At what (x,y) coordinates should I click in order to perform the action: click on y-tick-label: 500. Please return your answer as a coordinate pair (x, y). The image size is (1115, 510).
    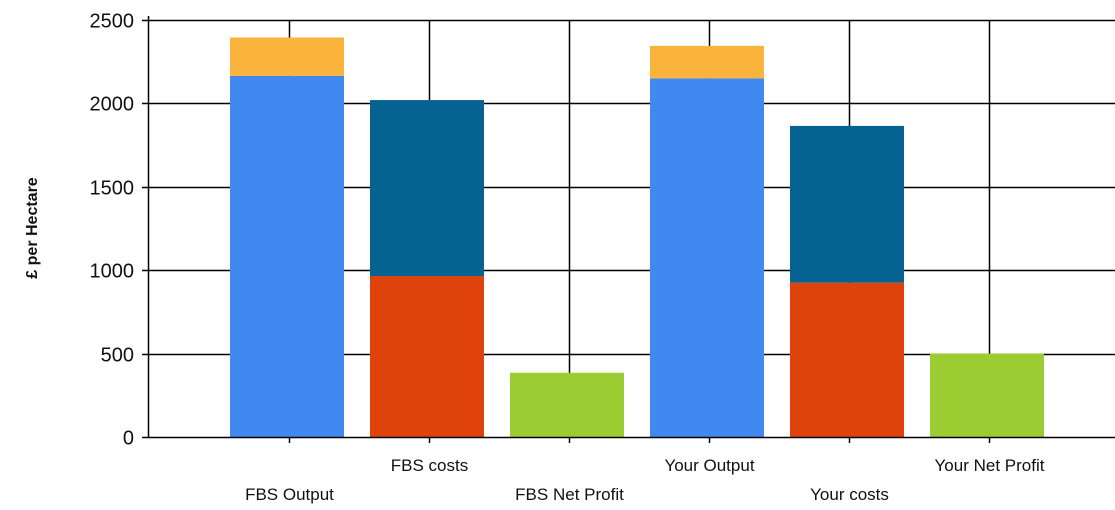
    Looking at the image, I should click on (117, 356).